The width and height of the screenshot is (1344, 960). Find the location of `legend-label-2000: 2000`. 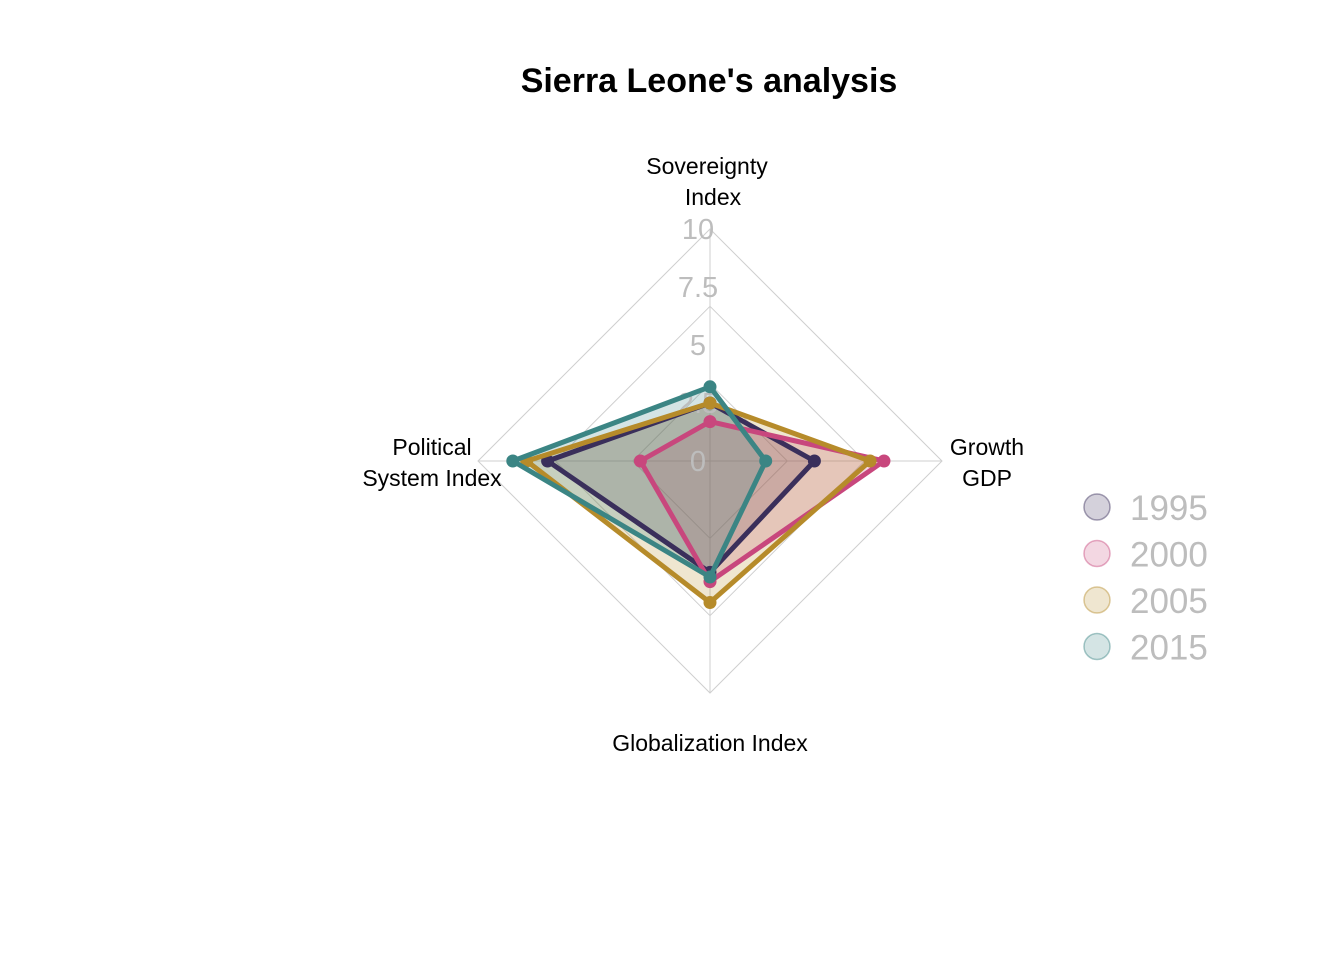

legend-label-2000: 2000 is located at coordinates (1169, 555).